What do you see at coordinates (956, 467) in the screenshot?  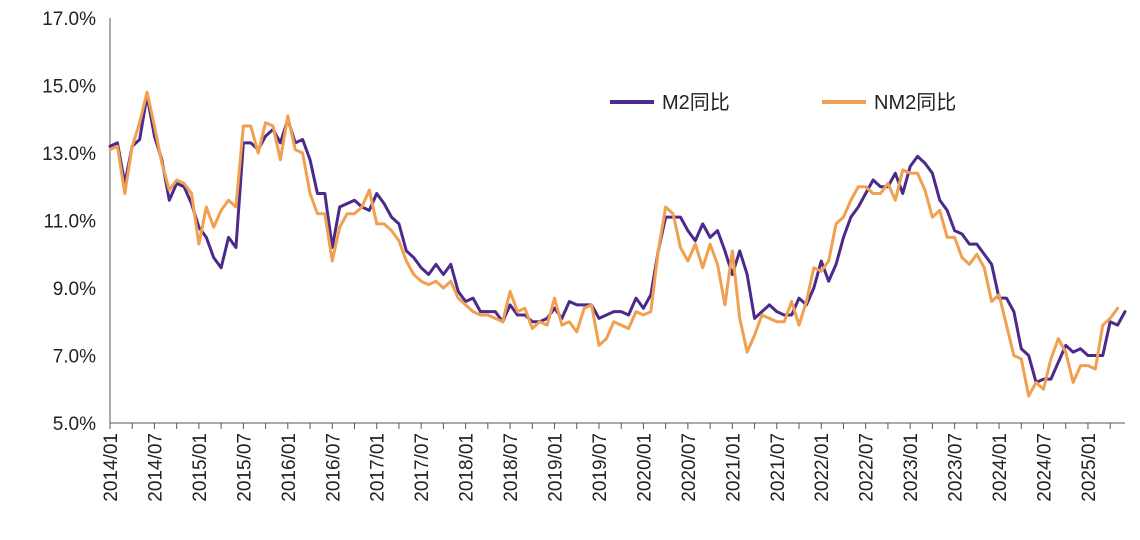 I see `x-tick-label: 2023/07` at bounding box center [956, 467].